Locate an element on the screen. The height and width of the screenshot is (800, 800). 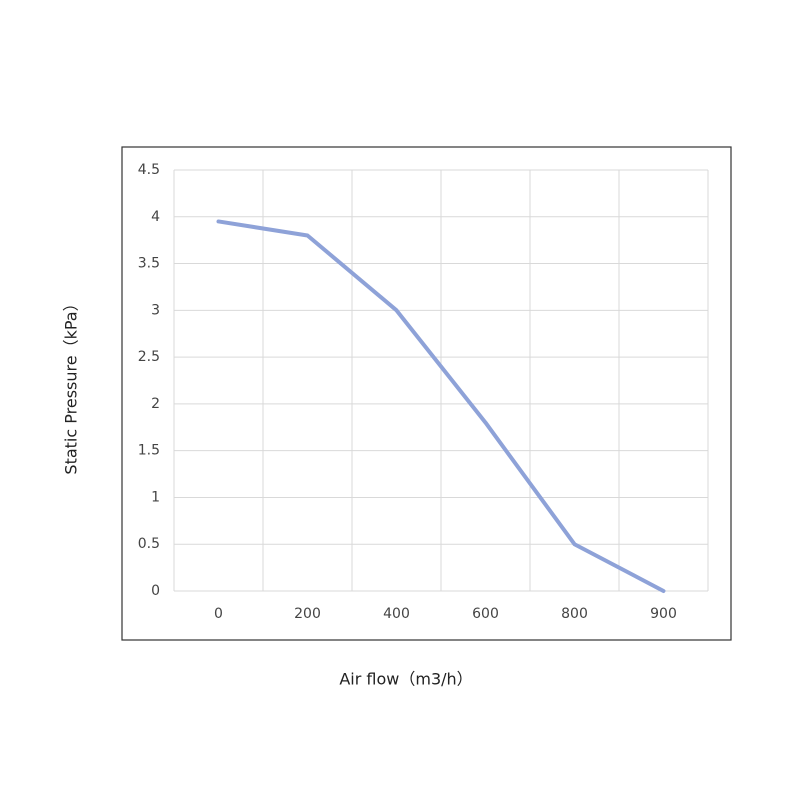
x-tick-label: 900 is located at coordinates (663, 614).